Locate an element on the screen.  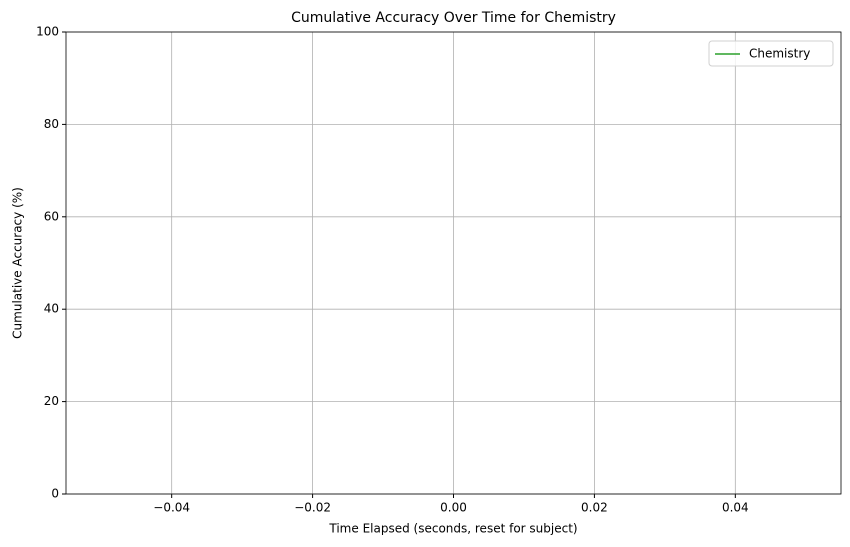
x-tick-label: 0.04 is located at coordinates (735, 508).